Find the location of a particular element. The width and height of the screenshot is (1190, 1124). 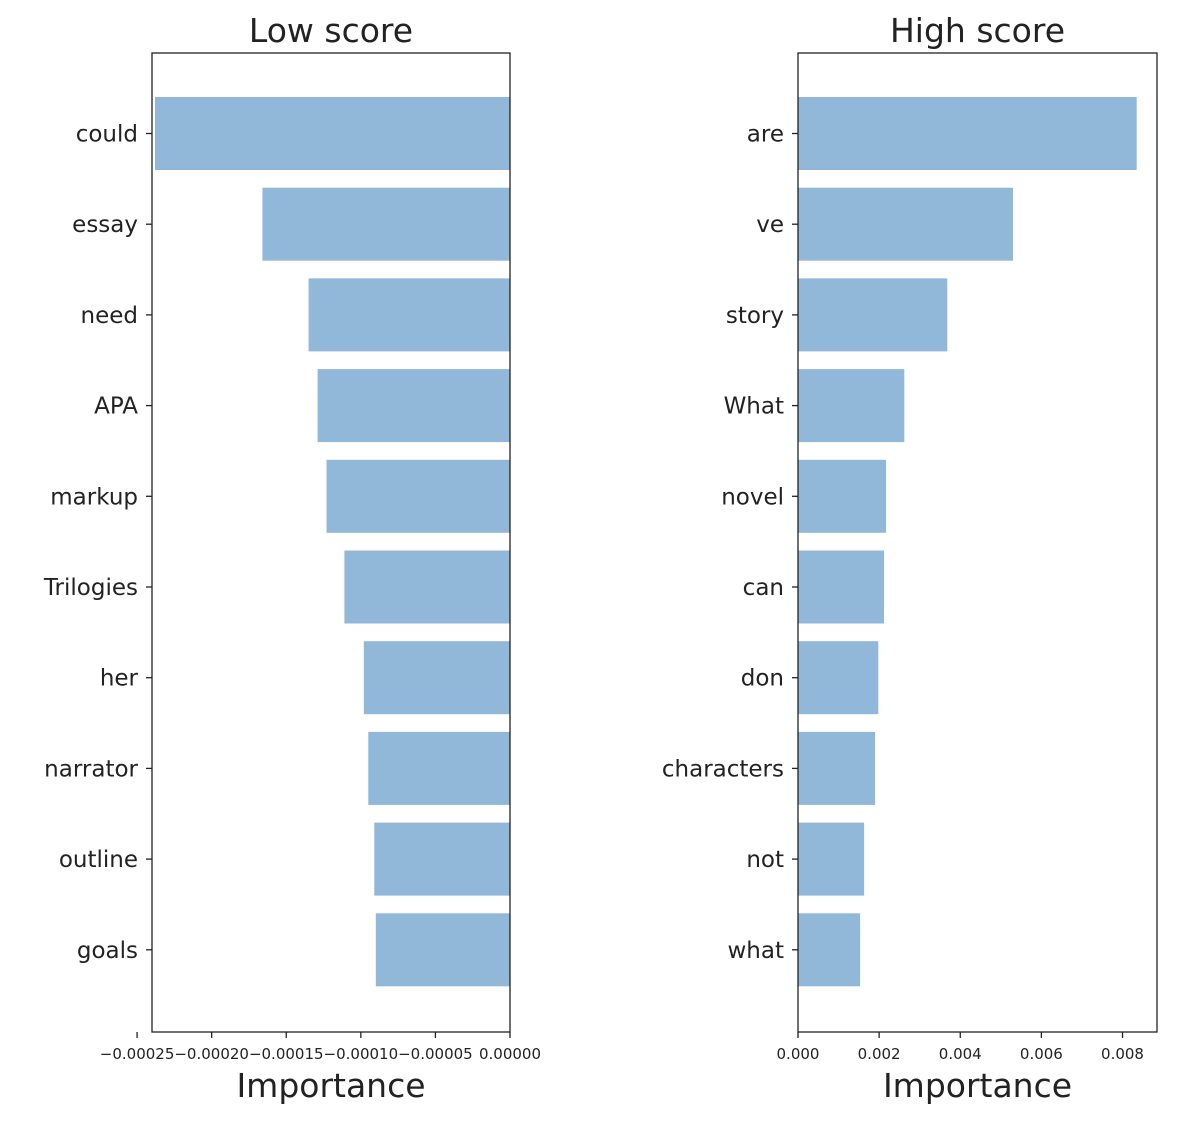

y-tick-label: APA is located at coordinates (116, 407).